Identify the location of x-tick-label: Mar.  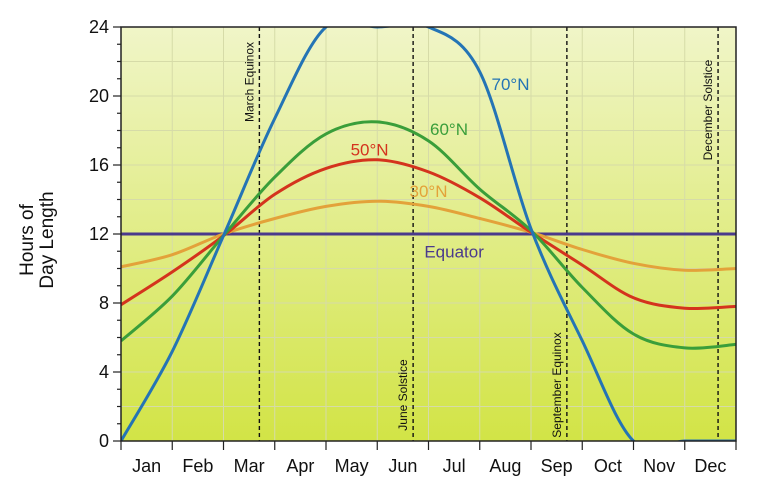
(249, 466).